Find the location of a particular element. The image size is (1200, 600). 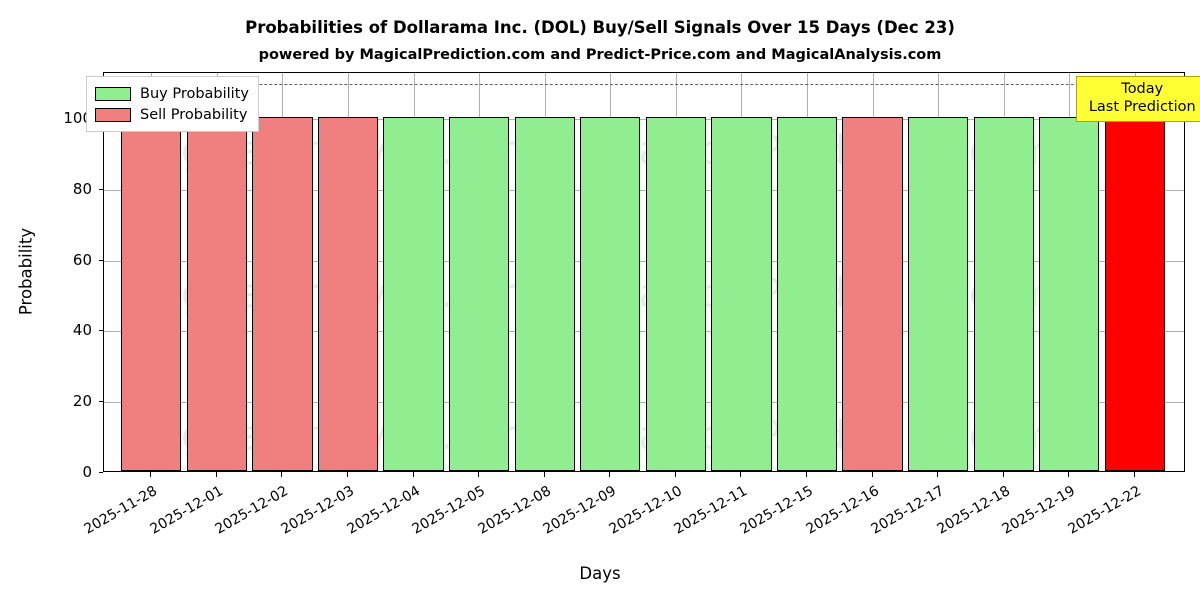

legend-item: Buy Probability is located at coordinates (172, 93).